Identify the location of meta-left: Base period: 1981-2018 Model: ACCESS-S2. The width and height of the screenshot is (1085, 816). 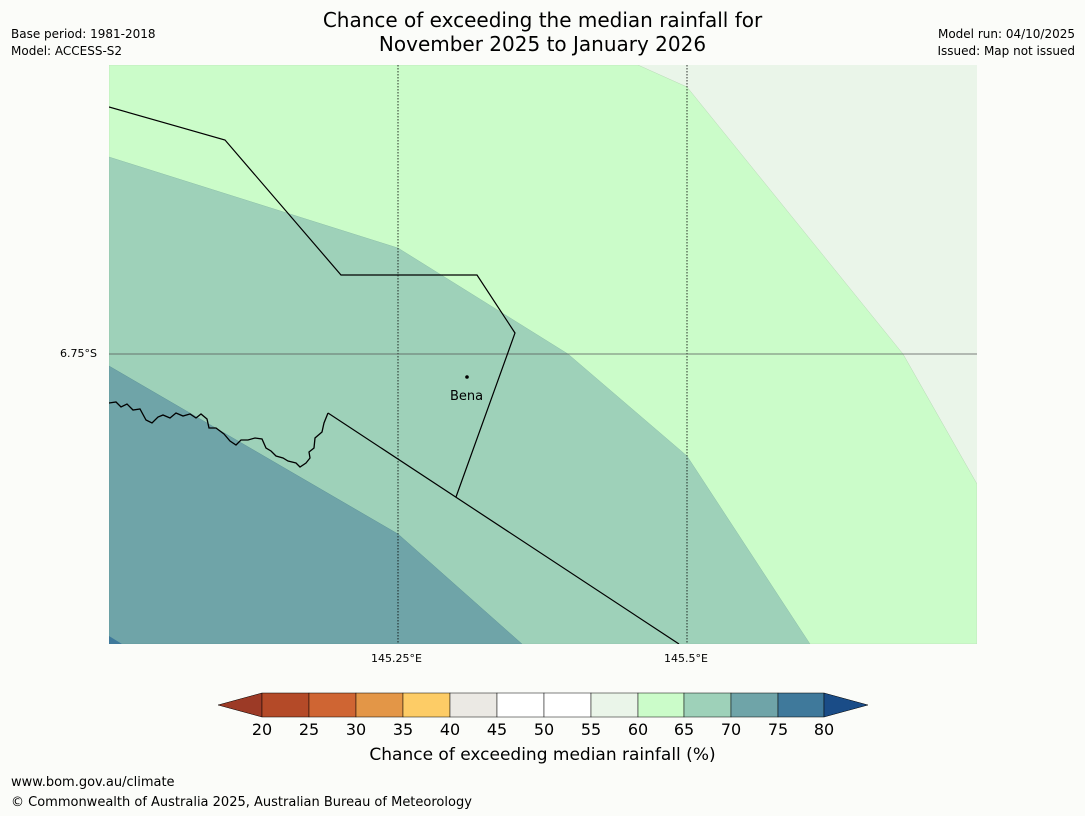
(83, 43).